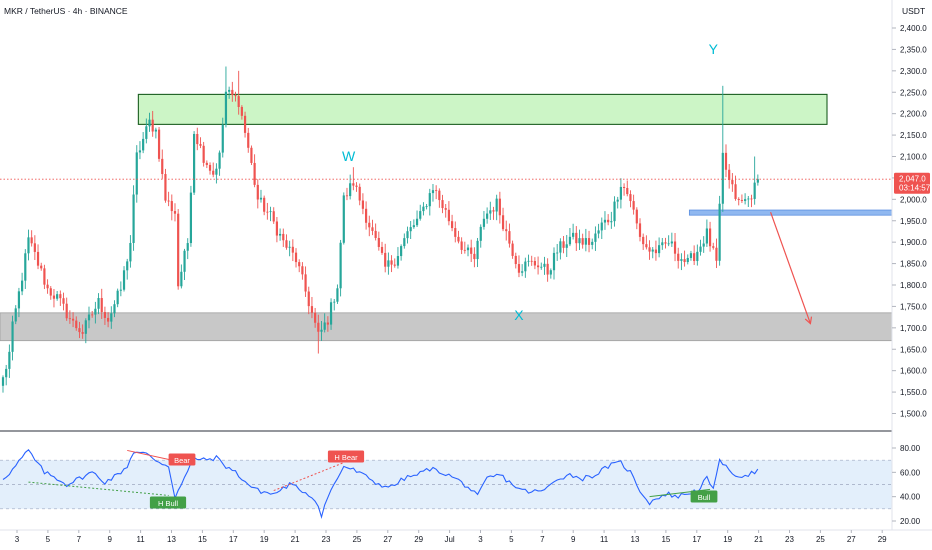 The width and height of the screenshot is (932, 550). I want to click on demand-zone, so click(446, 327).